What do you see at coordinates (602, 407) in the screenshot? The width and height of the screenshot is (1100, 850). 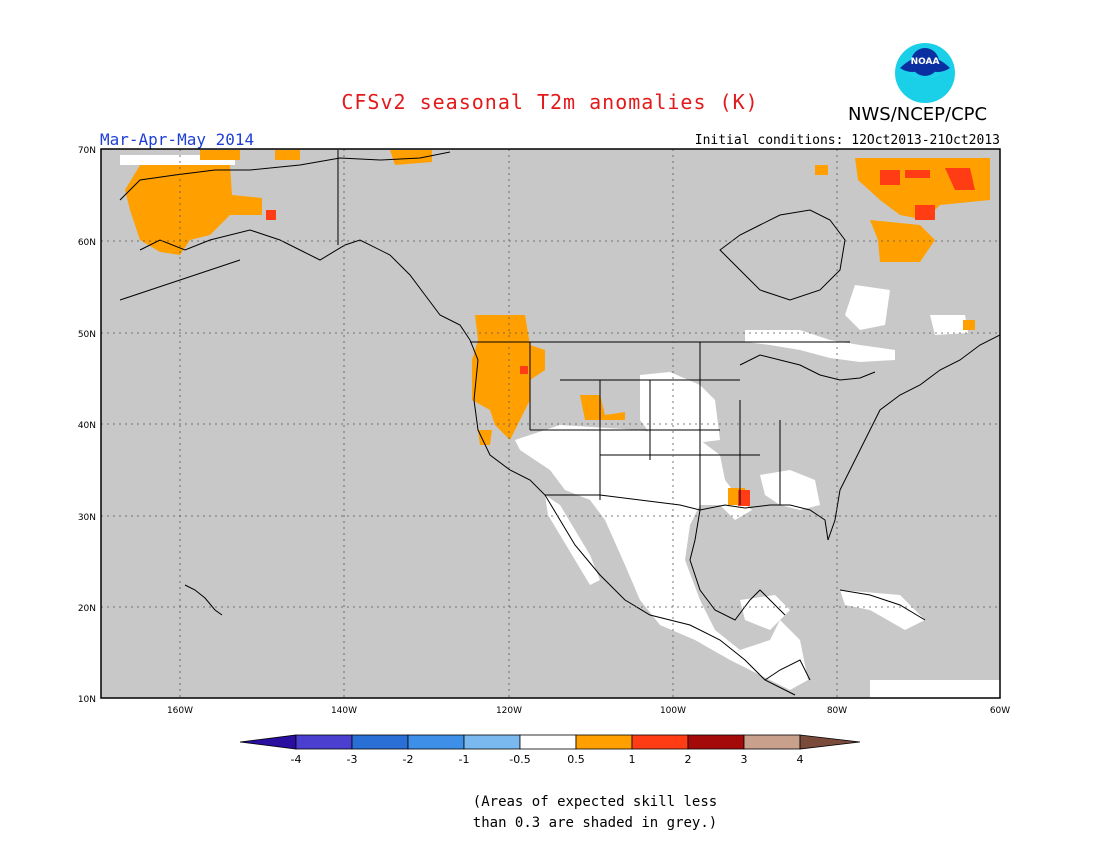 I see `warm-anomaly-great-basin` at bounding box center [602, 407].